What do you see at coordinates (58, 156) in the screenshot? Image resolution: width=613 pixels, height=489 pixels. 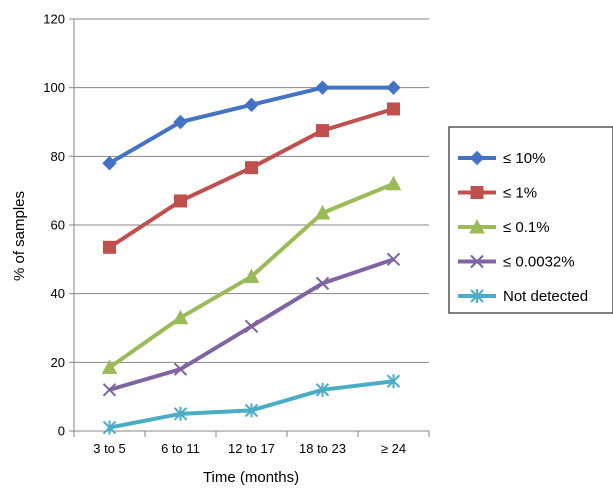 I see `y-tick-label: 80` at bounding box center [58, 156].